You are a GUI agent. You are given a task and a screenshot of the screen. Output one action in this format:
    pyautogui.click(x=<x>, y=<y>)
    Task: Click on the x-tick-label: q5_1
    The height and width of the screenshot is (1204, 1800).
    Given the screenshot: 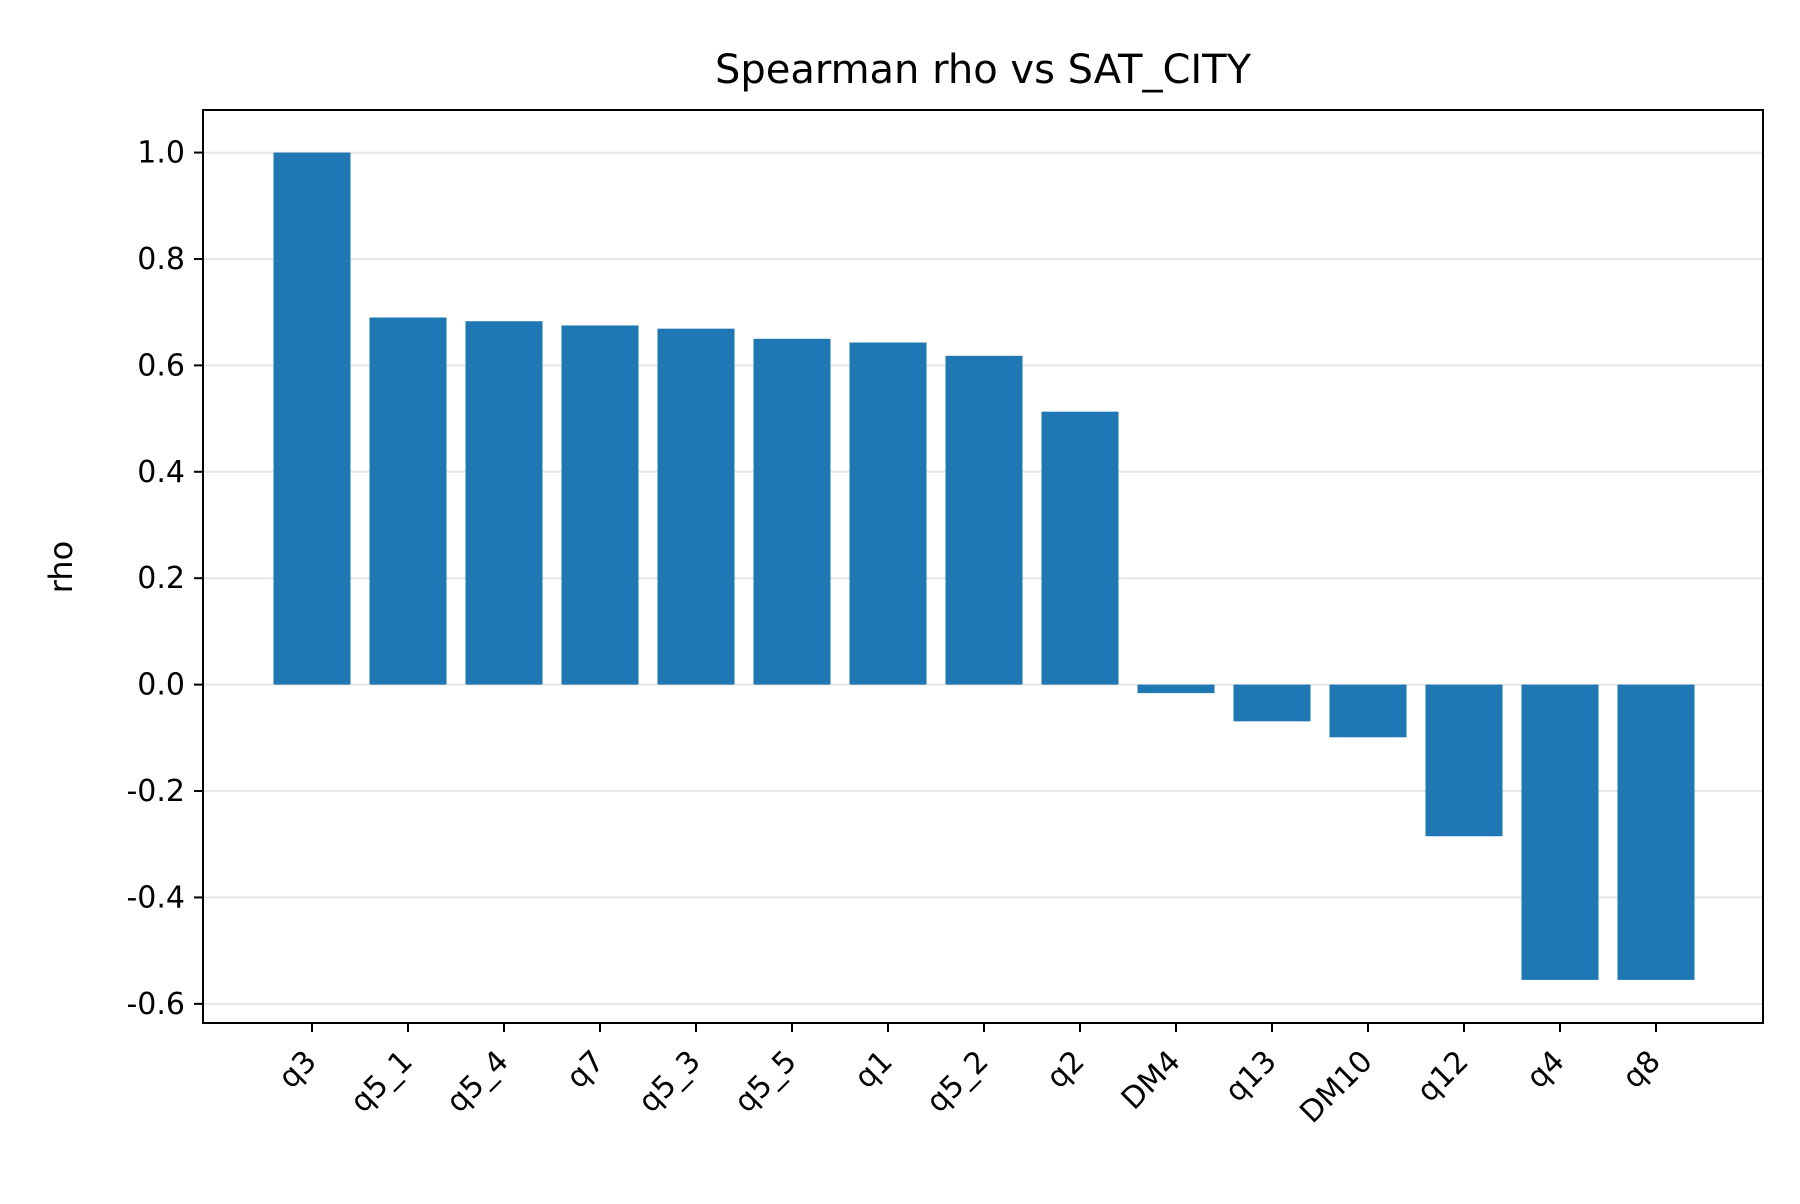 What is the action you would take?
    pyautogui.click(x=382, y=1082)
    